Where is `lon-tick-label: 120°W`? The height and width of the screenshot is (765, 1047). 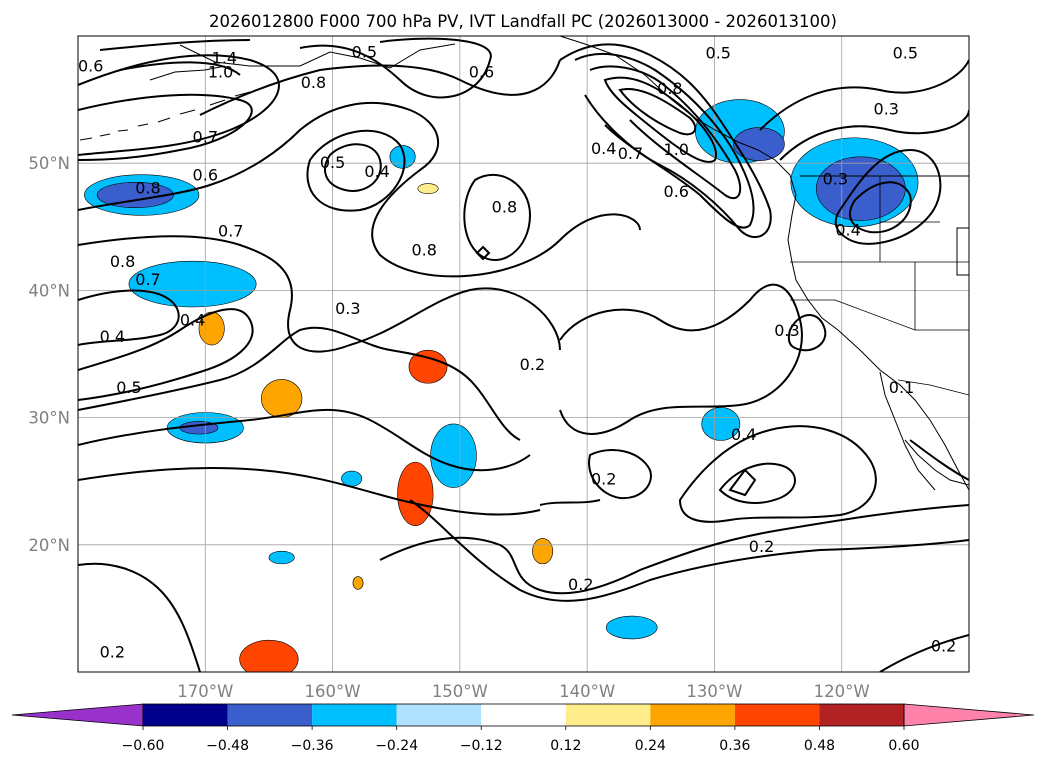
lon-tick-label: 120°W is located at coordinates (842, 691).